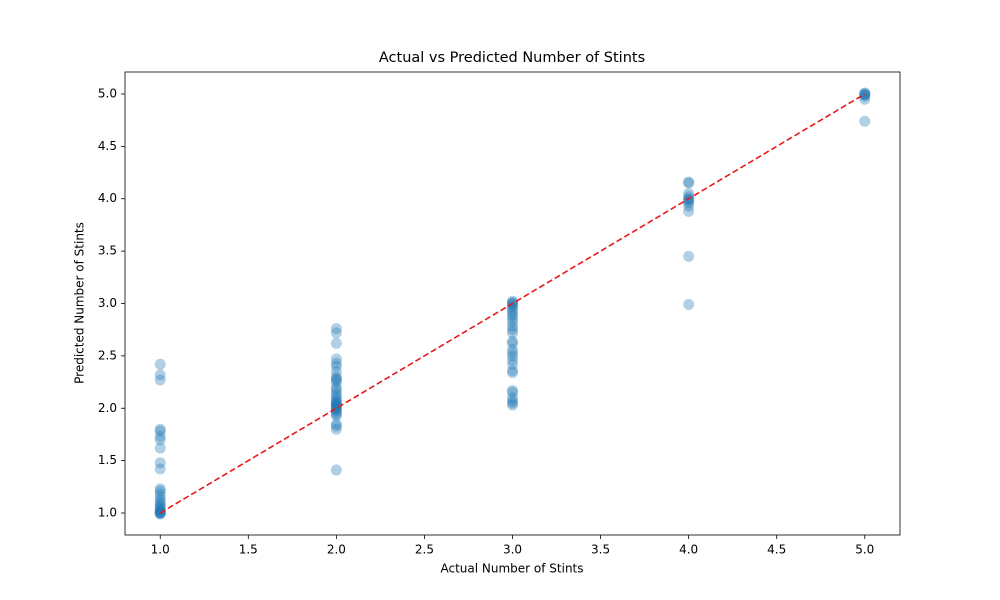 This screenshot has height=600, width=1000. What do you see at coordinates (336, 550) in the screenshot?
I see `x-tick-label: 2.0` at bounding box center [336, 550].